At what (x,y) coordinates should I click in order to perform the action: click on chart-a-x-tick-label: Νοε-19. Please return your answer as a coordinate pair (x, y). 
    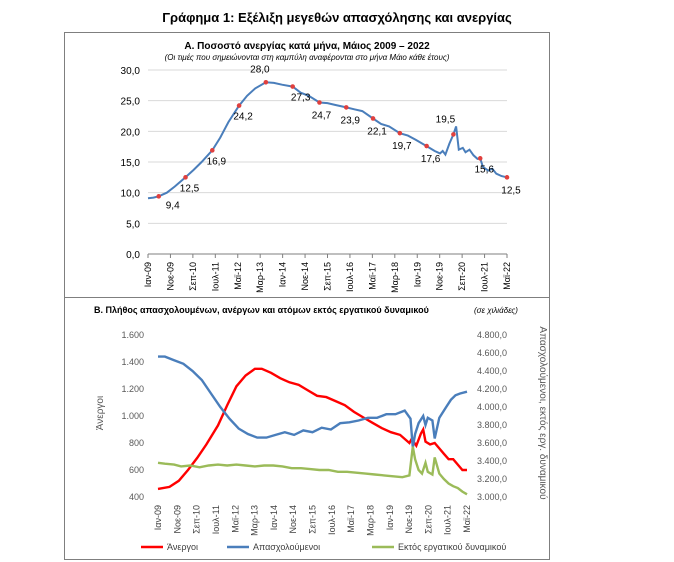
    Looking at the image, I should click on (440, 276).